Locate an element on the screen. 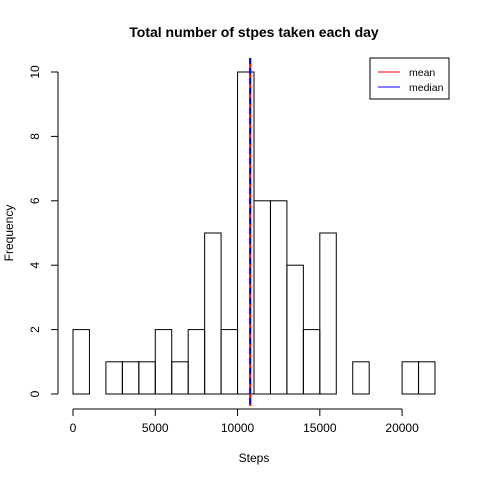 The width and height of the screenshot is (480, 480). legend: mean median is located at coordinates (409, 78).